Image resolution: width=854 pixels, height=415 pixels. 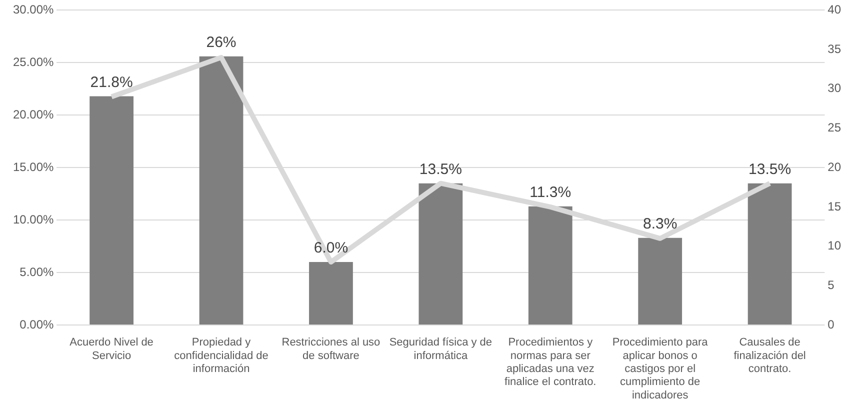 What do you see at coordinates (831, 285) in the screenshot?
I see `y2-tick-label: 5` at bounding box center [831, 285].